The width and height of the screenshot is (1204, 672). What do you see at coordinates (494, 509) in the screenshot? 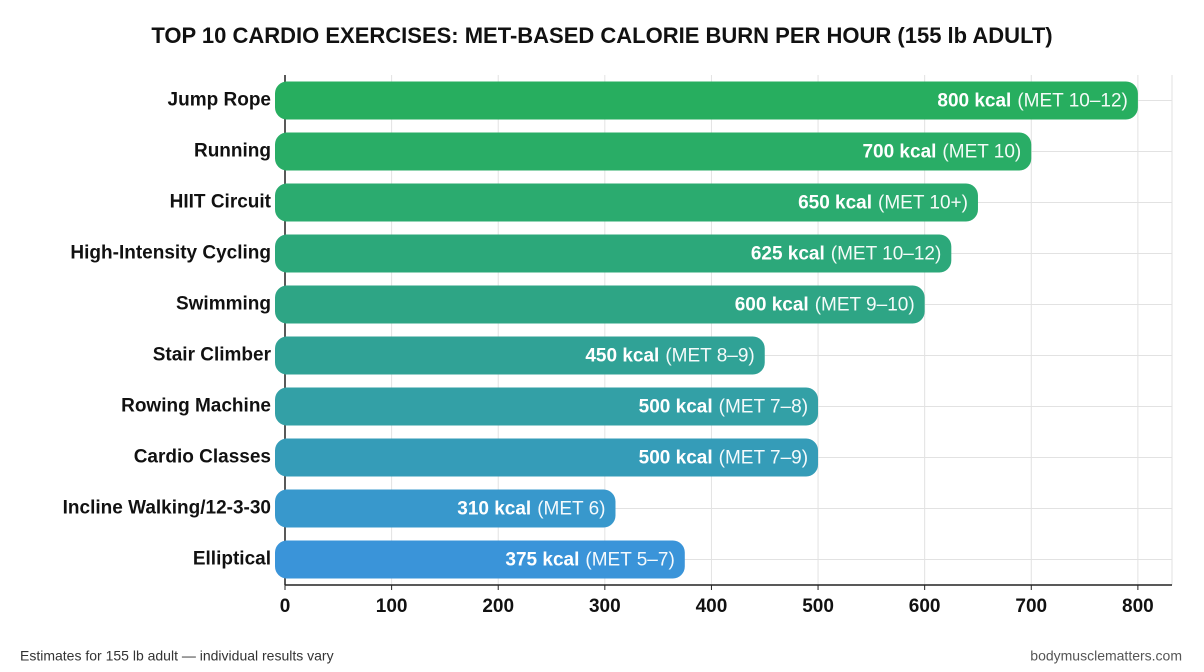
I see `value-label-kcal: 310 kcal` at bounding box center [494, 509].